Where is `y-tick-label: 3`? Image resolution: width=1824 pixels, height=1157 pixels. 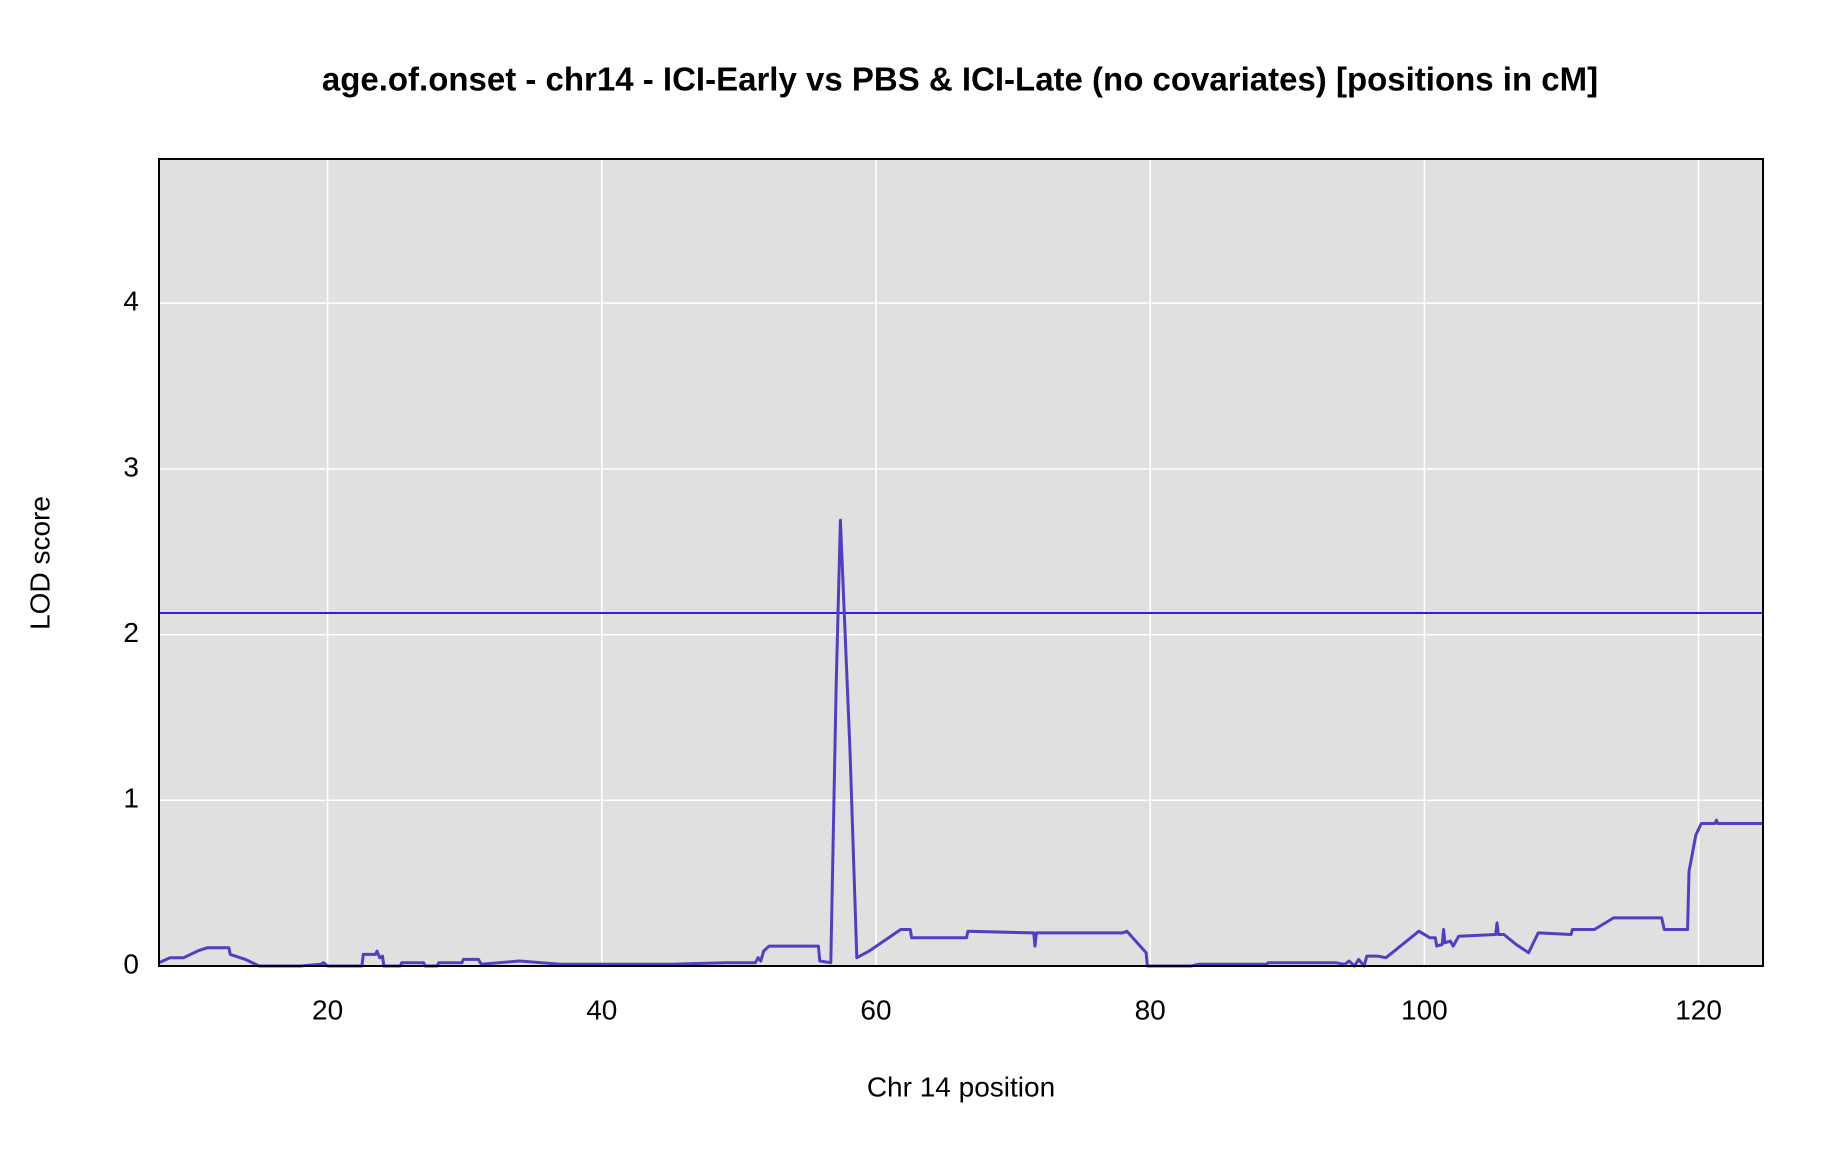
y-tick-label: 3 is located at coordinates (131, 466).